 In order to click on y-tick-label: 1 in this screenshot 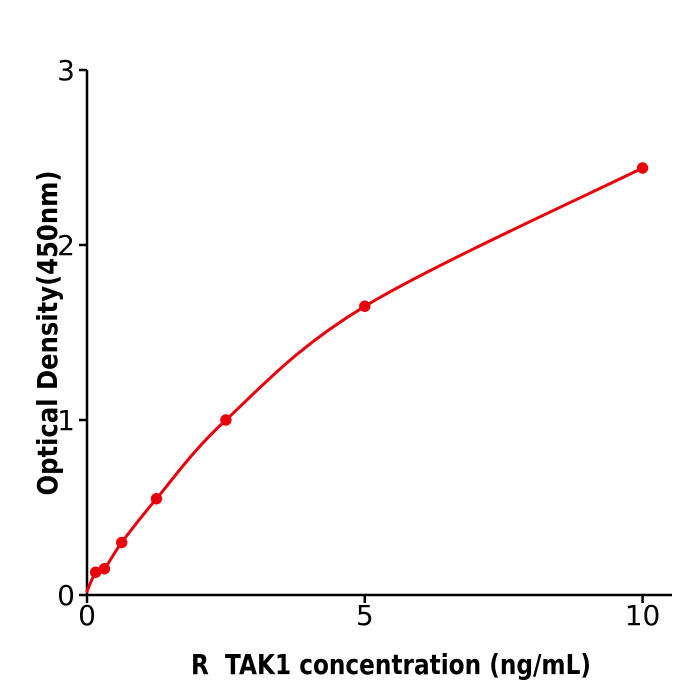, I will do `click(66, 420)`.